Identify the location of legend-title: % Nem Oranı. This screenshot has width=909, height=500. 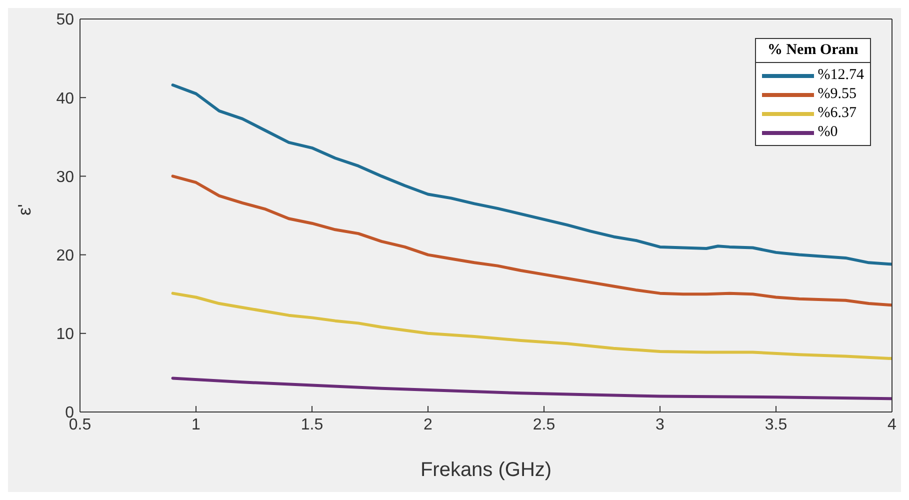
(813, 51).